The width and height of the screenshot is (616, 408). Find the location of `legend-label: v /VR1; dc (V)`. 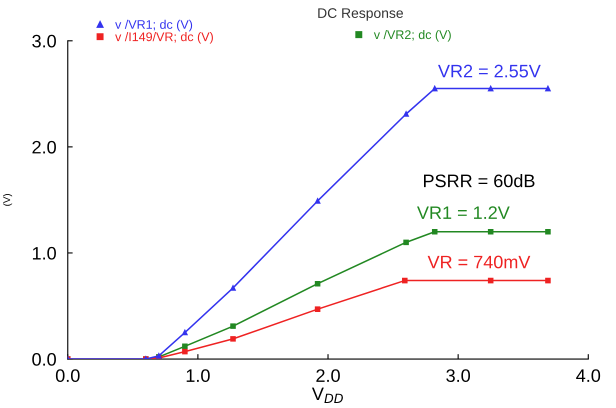

legend-label: v /VR1; dc (V) is located at coordinates (153, 26).